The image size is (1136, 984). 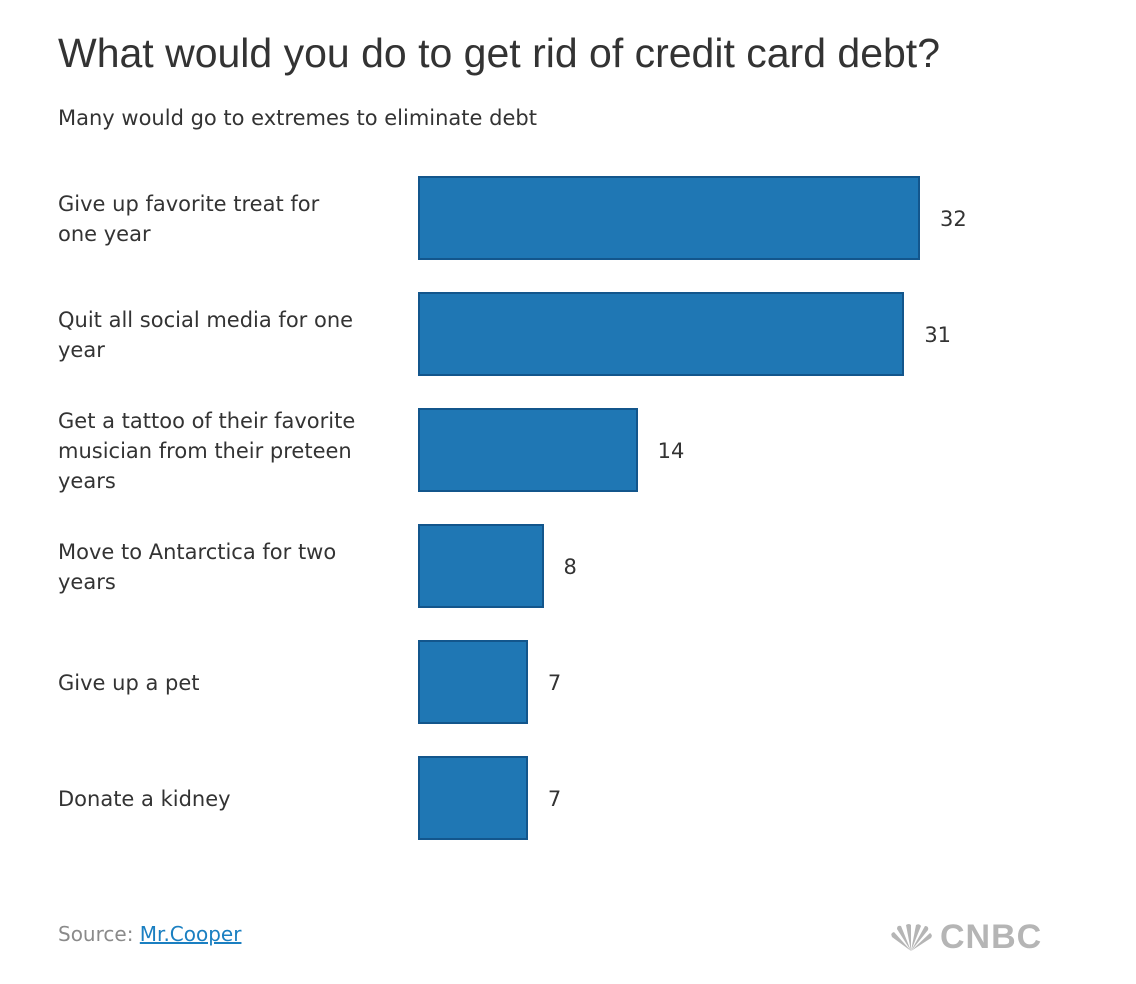 What do you see at coordinates (991, 937) in the screenshot?
I see `logo-text: CNBC` at bounding box center [991, 937].